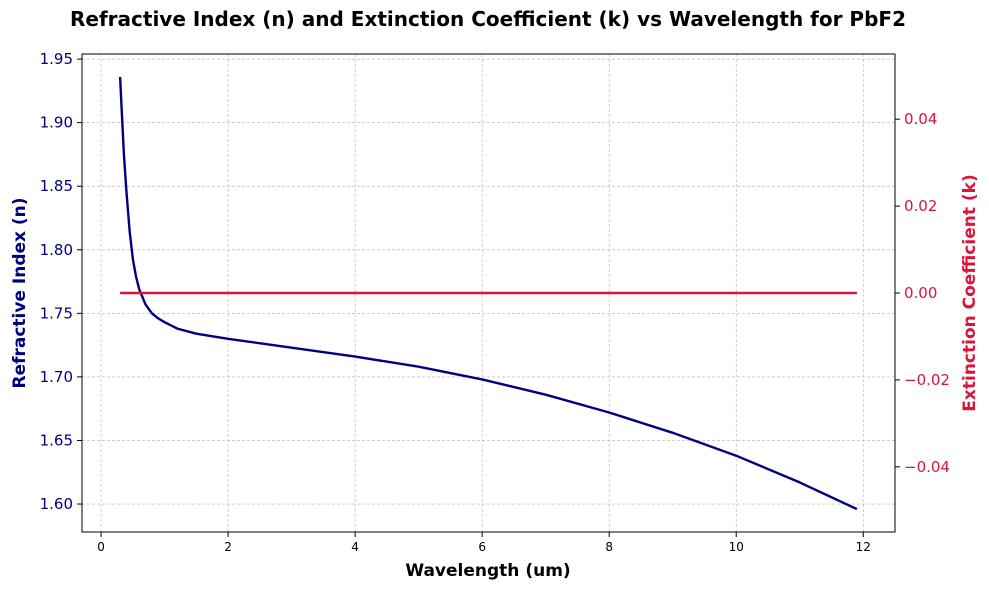 Image resolution: width=989 pixels, height=590 pixels. What do you see at coordinates (927, 380) in the screenshot?
I see `y-right-tick-label: −0.02` at bounding box center [927, 380].